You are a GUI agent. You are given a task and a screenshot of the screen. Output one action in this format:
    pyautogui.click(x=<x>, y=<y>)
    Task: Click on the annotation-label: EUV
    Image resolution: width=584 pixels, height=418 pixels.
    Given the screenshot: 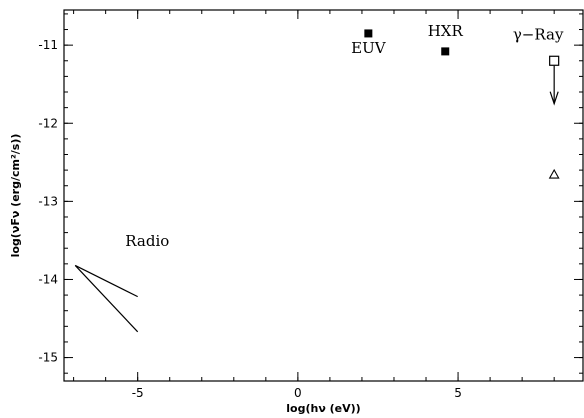 What is the action you would take?
    pyautogui.click(x=369, y=48)
    